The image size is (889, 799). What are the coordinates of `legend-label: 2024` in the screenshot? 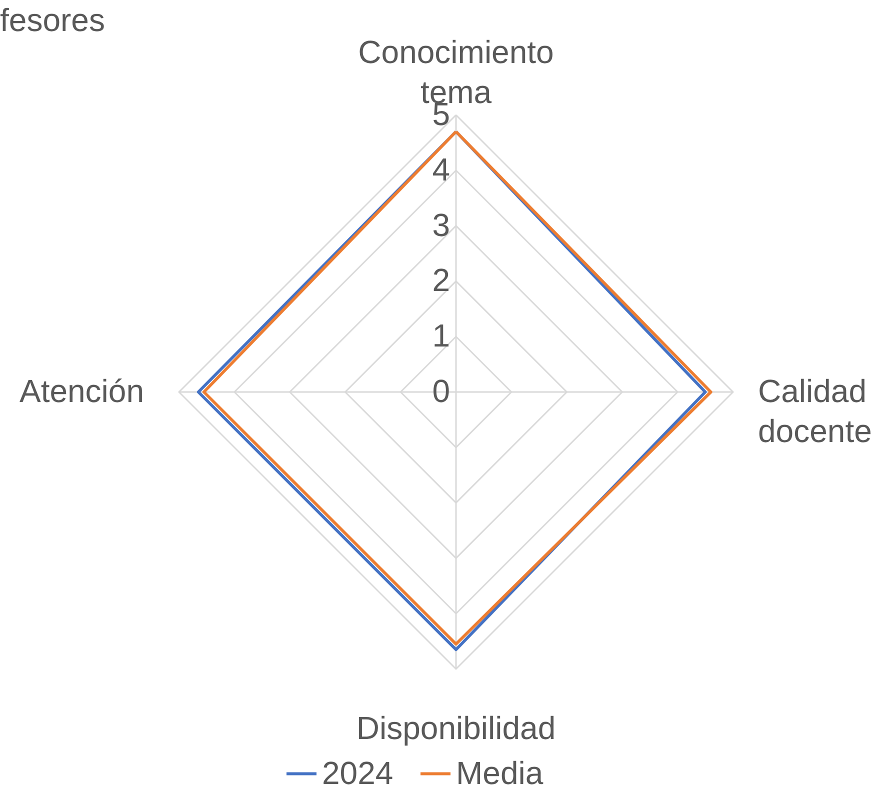 It's located at (358, 772).